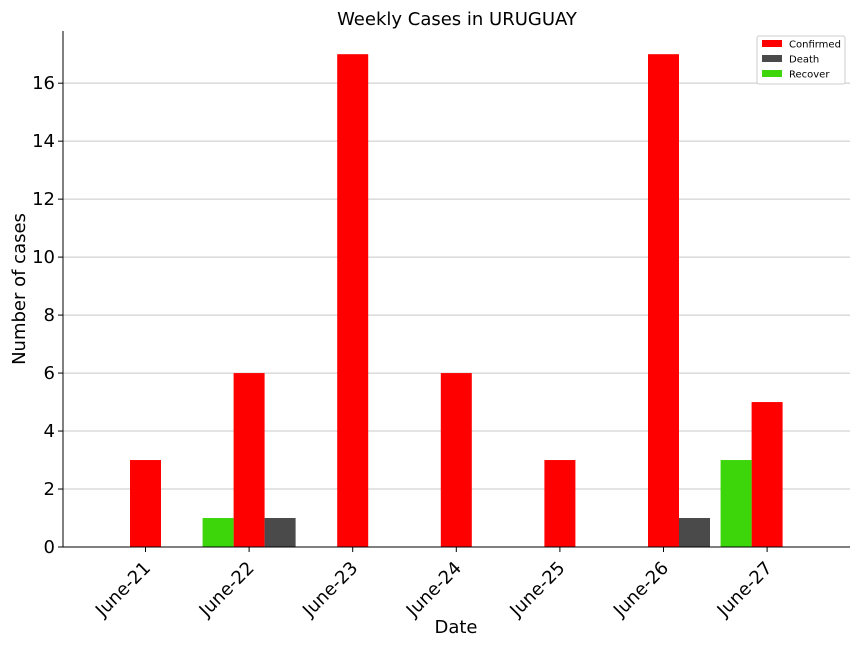 The image size is (864, 648). What do you see at coordinates (537, 590) in the screenshot?
I see `x-tick-label: June-25` at bounding box center [537, 590].